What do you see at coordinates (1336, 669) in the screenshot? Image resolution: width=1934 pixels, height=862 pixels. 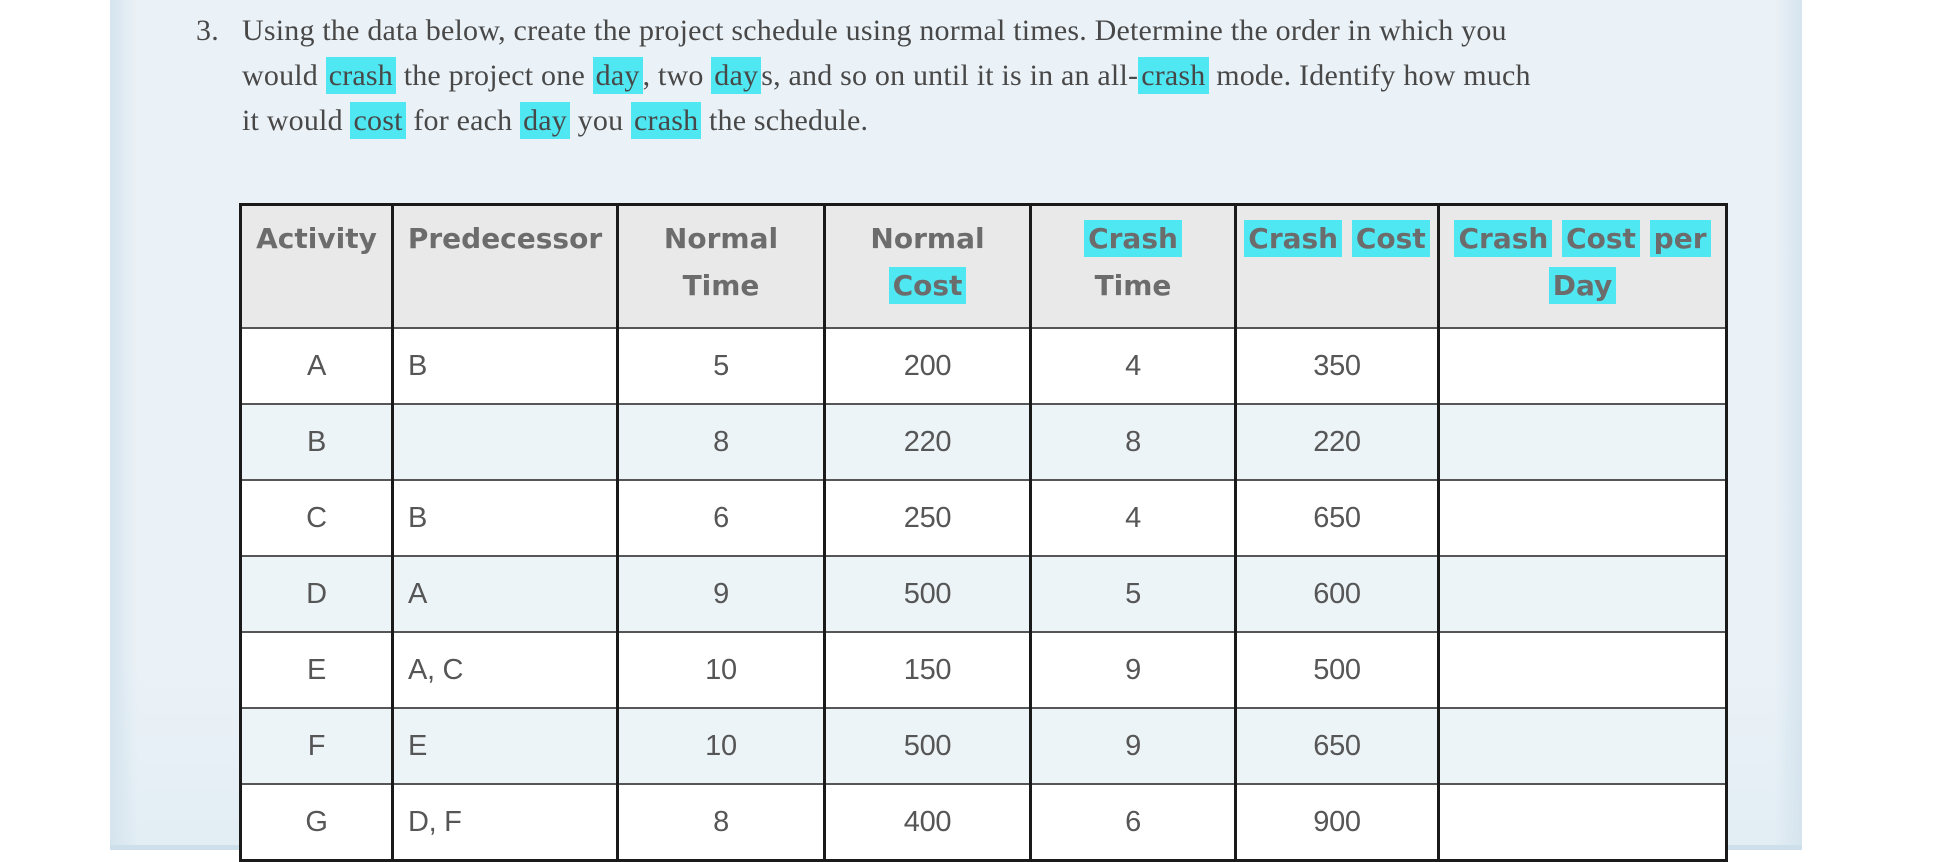 I see `cell-crash-cost: 500` at bounding box center [1336, 669].